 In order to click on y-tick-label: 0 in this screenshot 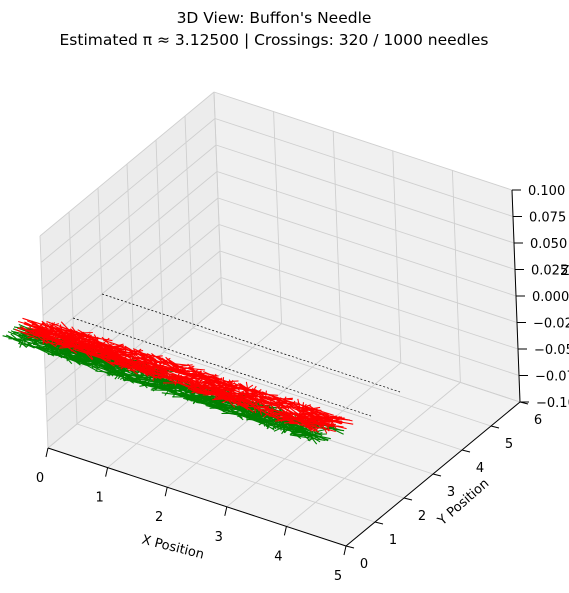, I will do `click(364, 564)`.